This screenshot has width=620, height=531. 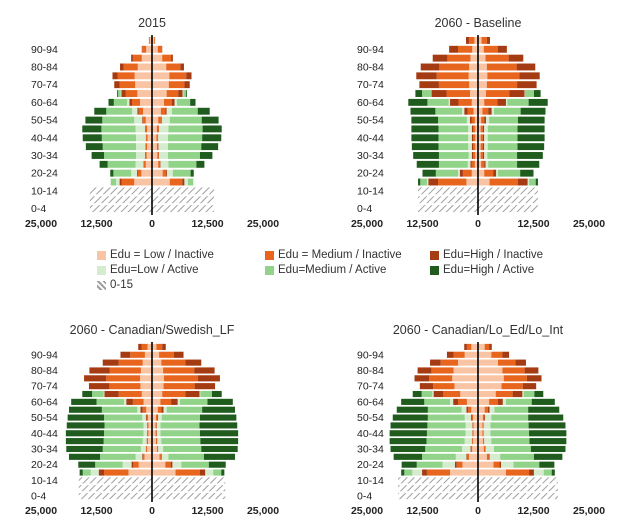 I want to click on age-tick-label: 50-54, so click(x=370, y=121).